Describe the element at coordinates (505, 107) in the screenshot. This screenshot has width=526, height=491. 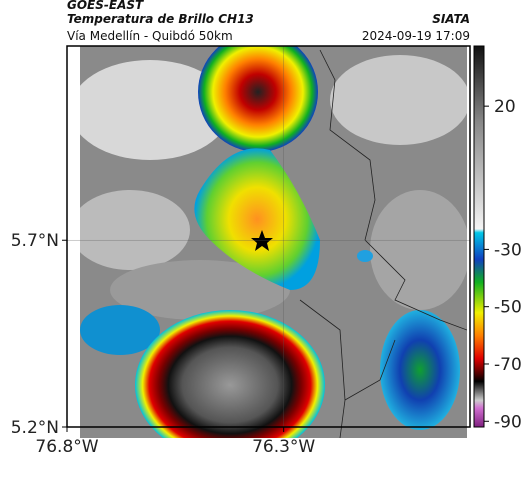
I see `colorbar-tick-label: 20` at that location.